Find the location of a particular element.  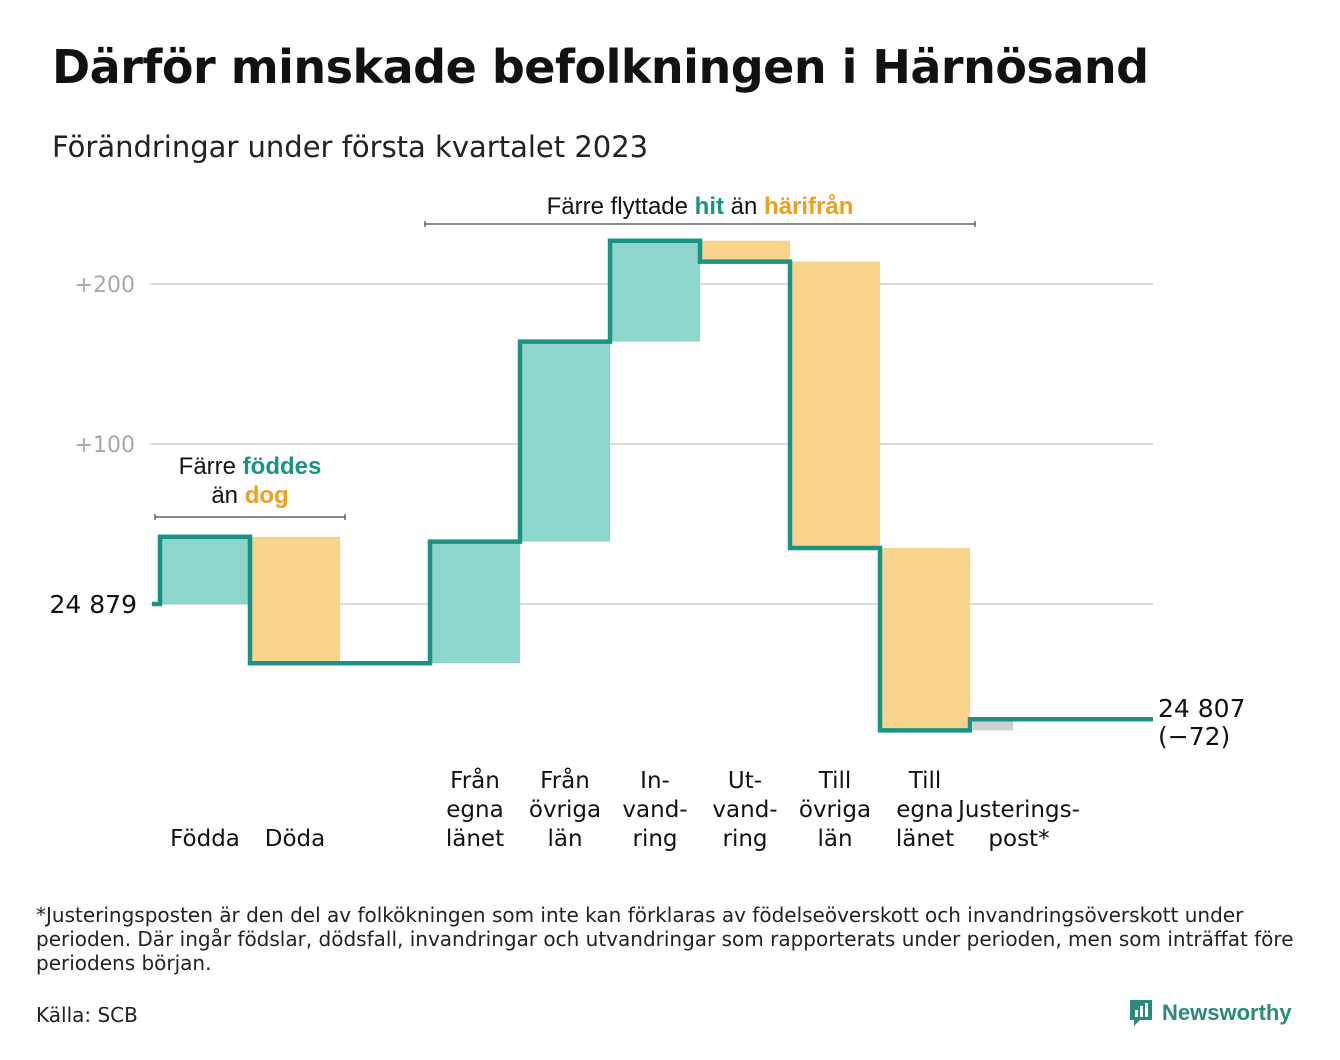

newsworthy-logo: Newsworthy is located at coordinates (1210, 1013).